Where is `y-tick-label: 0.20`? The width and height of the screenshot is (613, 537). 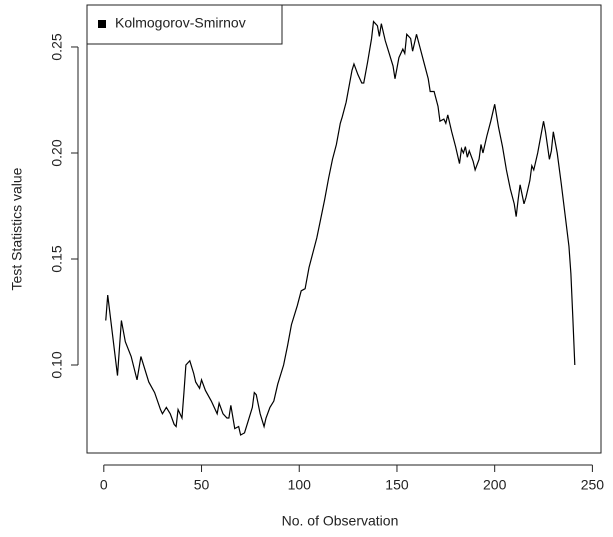 y-tick-label: 0.20 is located at coordinates (57, 152).